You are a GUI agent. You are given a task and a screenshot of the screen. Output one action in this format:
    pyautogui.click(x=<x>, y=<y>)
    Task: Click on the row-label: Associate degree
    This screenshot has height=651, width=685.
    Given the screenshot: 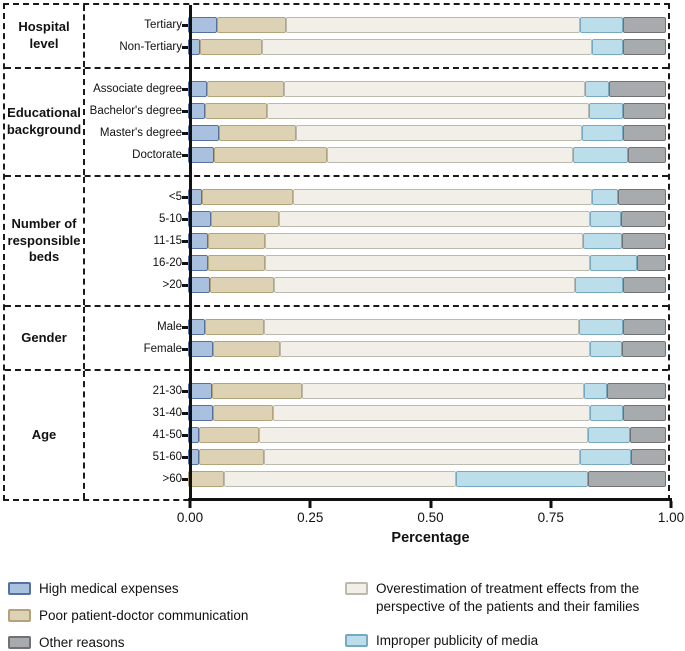 What is the action you would take?
    pyautogui.click(x=137, y=89)
    